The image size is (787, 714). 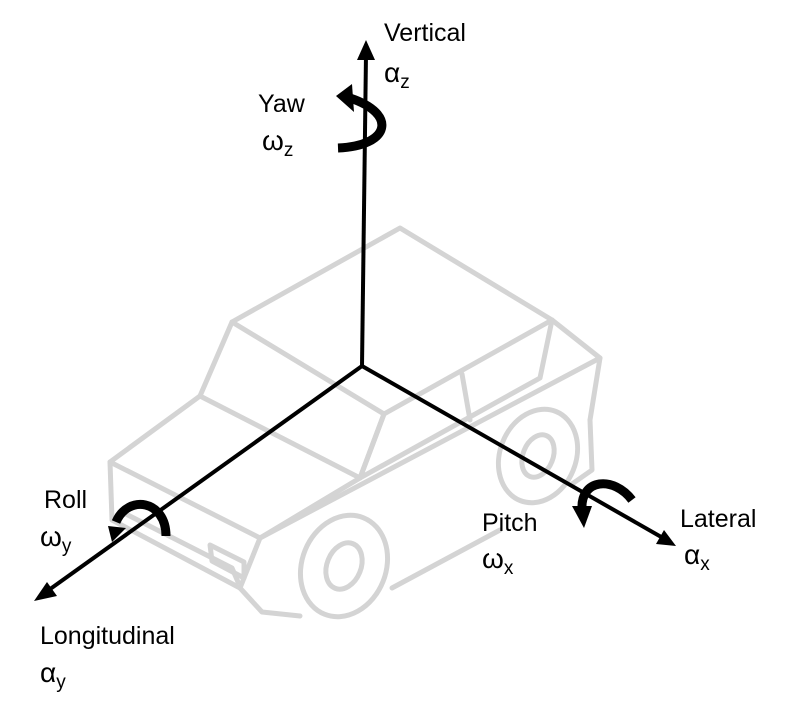 What do you see at coordinates (227, 561) in the screenshot?
I see `car-headlight-outline` at bounding box center [227, 561].